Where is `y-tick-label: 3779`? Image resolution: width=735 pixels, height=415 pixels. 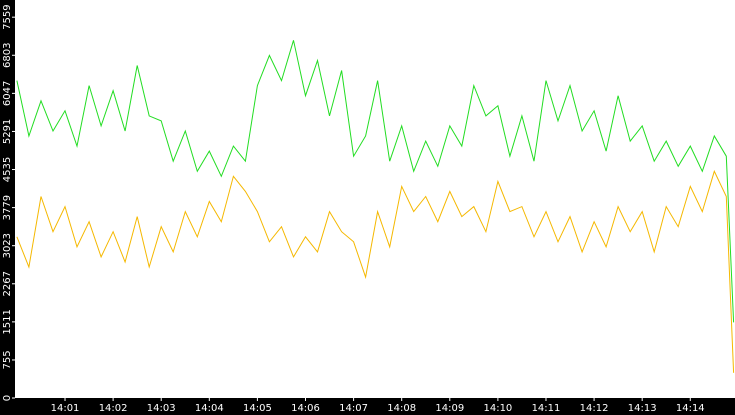
y-tick-label: 3779 is located at coordinates (7, 207).